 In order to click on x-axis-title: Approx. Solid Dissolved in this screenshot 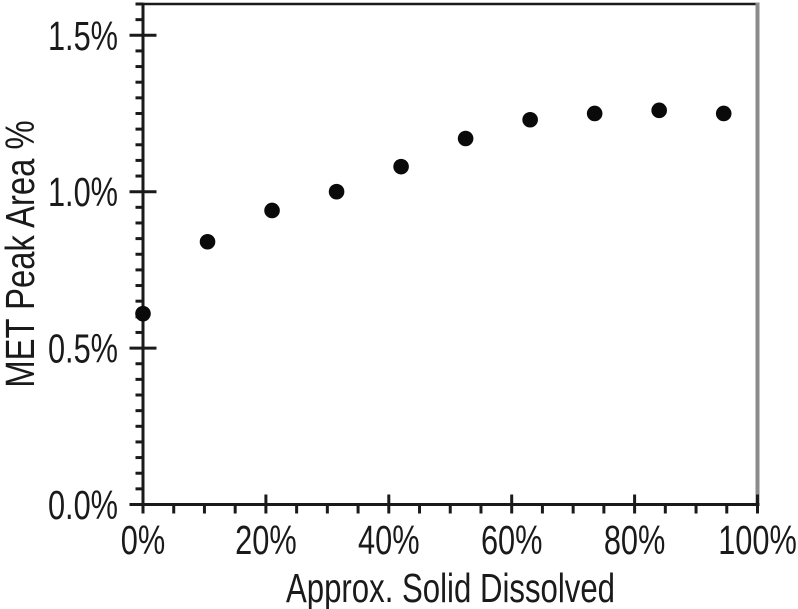, I will do `click(450, 587)`.